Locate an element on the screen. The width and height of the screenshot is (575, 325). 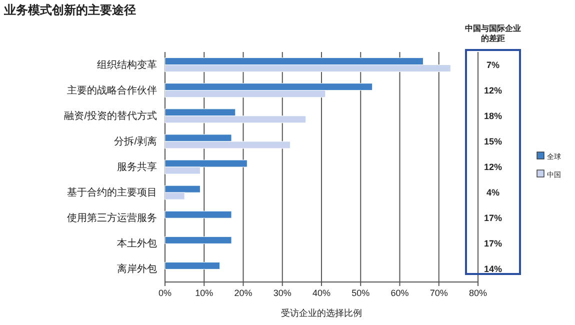
y-tick-label: 使用第三方运营服务 is located at coordinates (112, 218).